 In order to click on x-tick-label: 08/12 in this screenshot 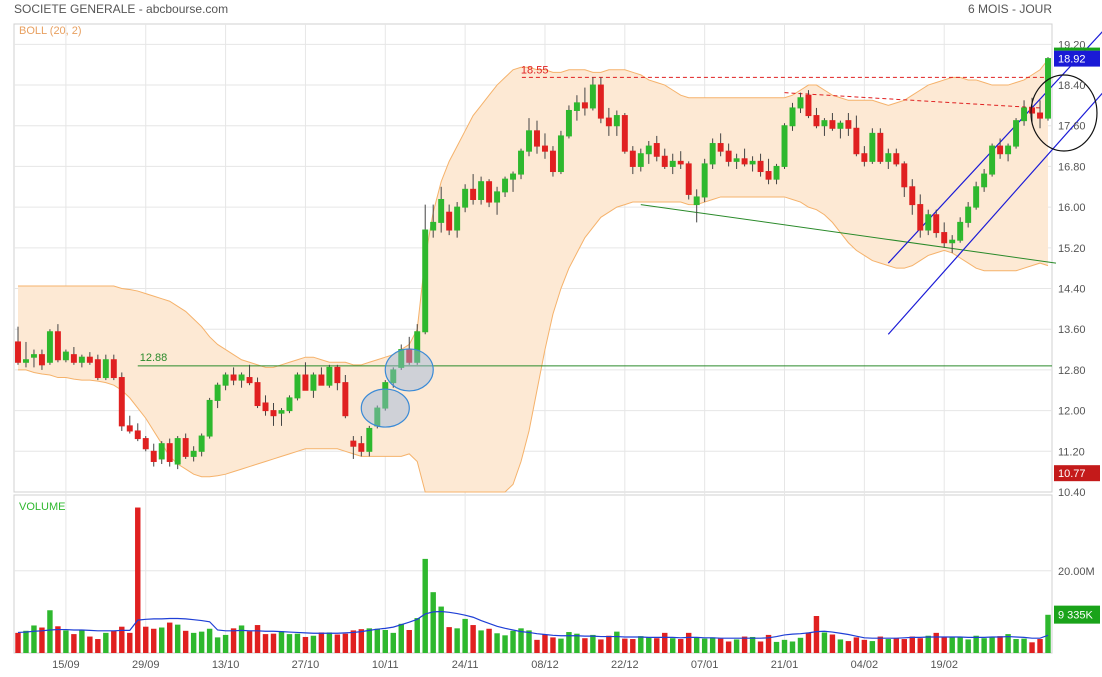, I will do `click(545, 665)`.